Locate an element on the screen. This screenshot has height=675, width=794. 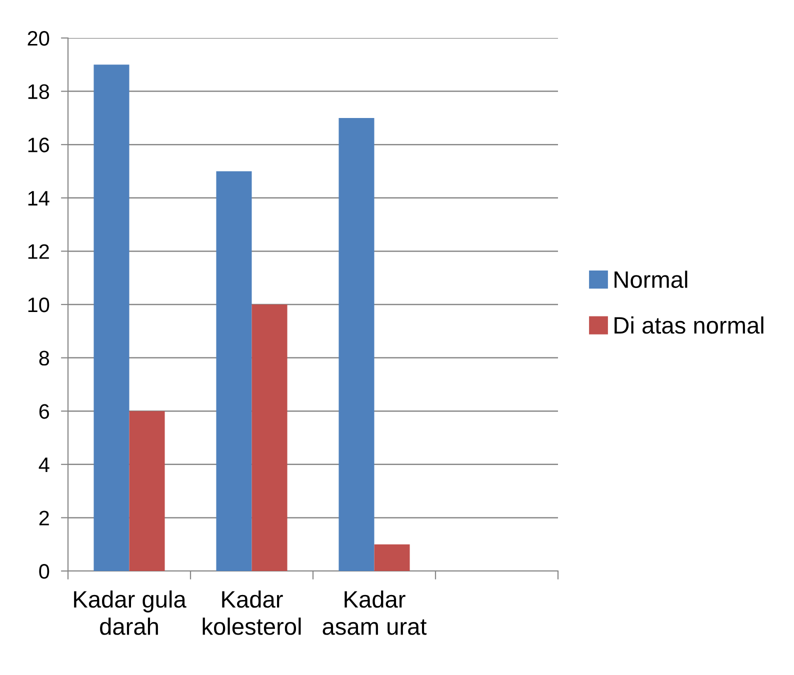
legend-label: Normal is located at coordinates (651, 279).